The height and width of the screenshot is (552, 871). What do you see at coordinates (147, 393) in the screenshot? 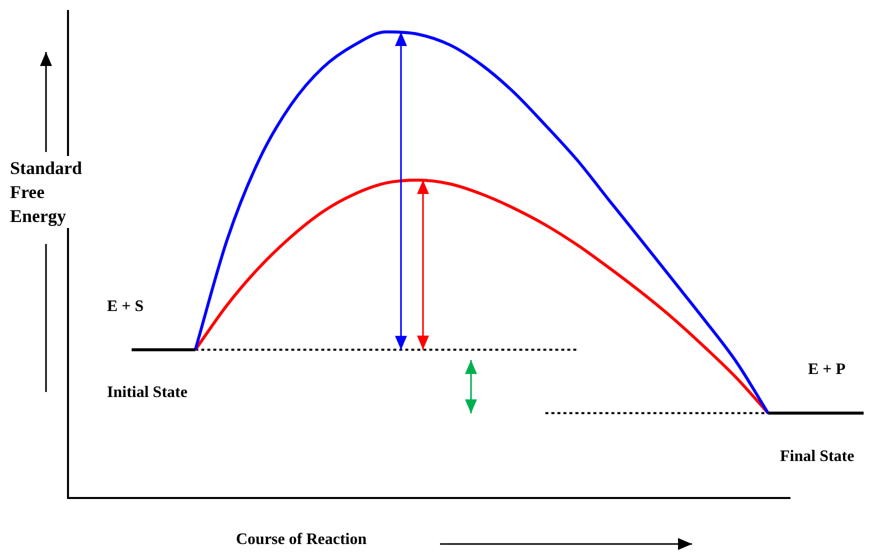
I see `annotation: Initial State` at bounding box center [147, 393].